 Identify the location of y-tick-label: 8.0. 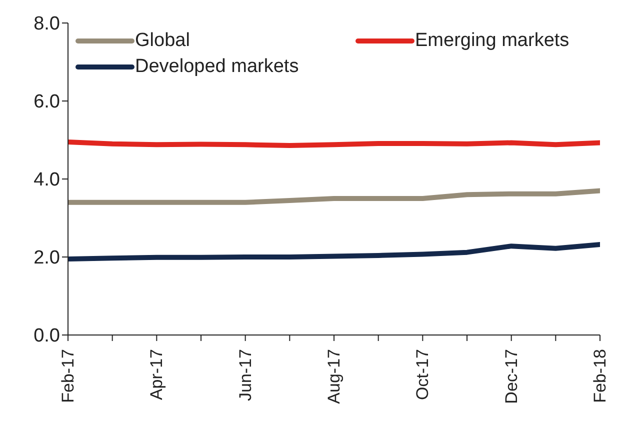
(47, 24).